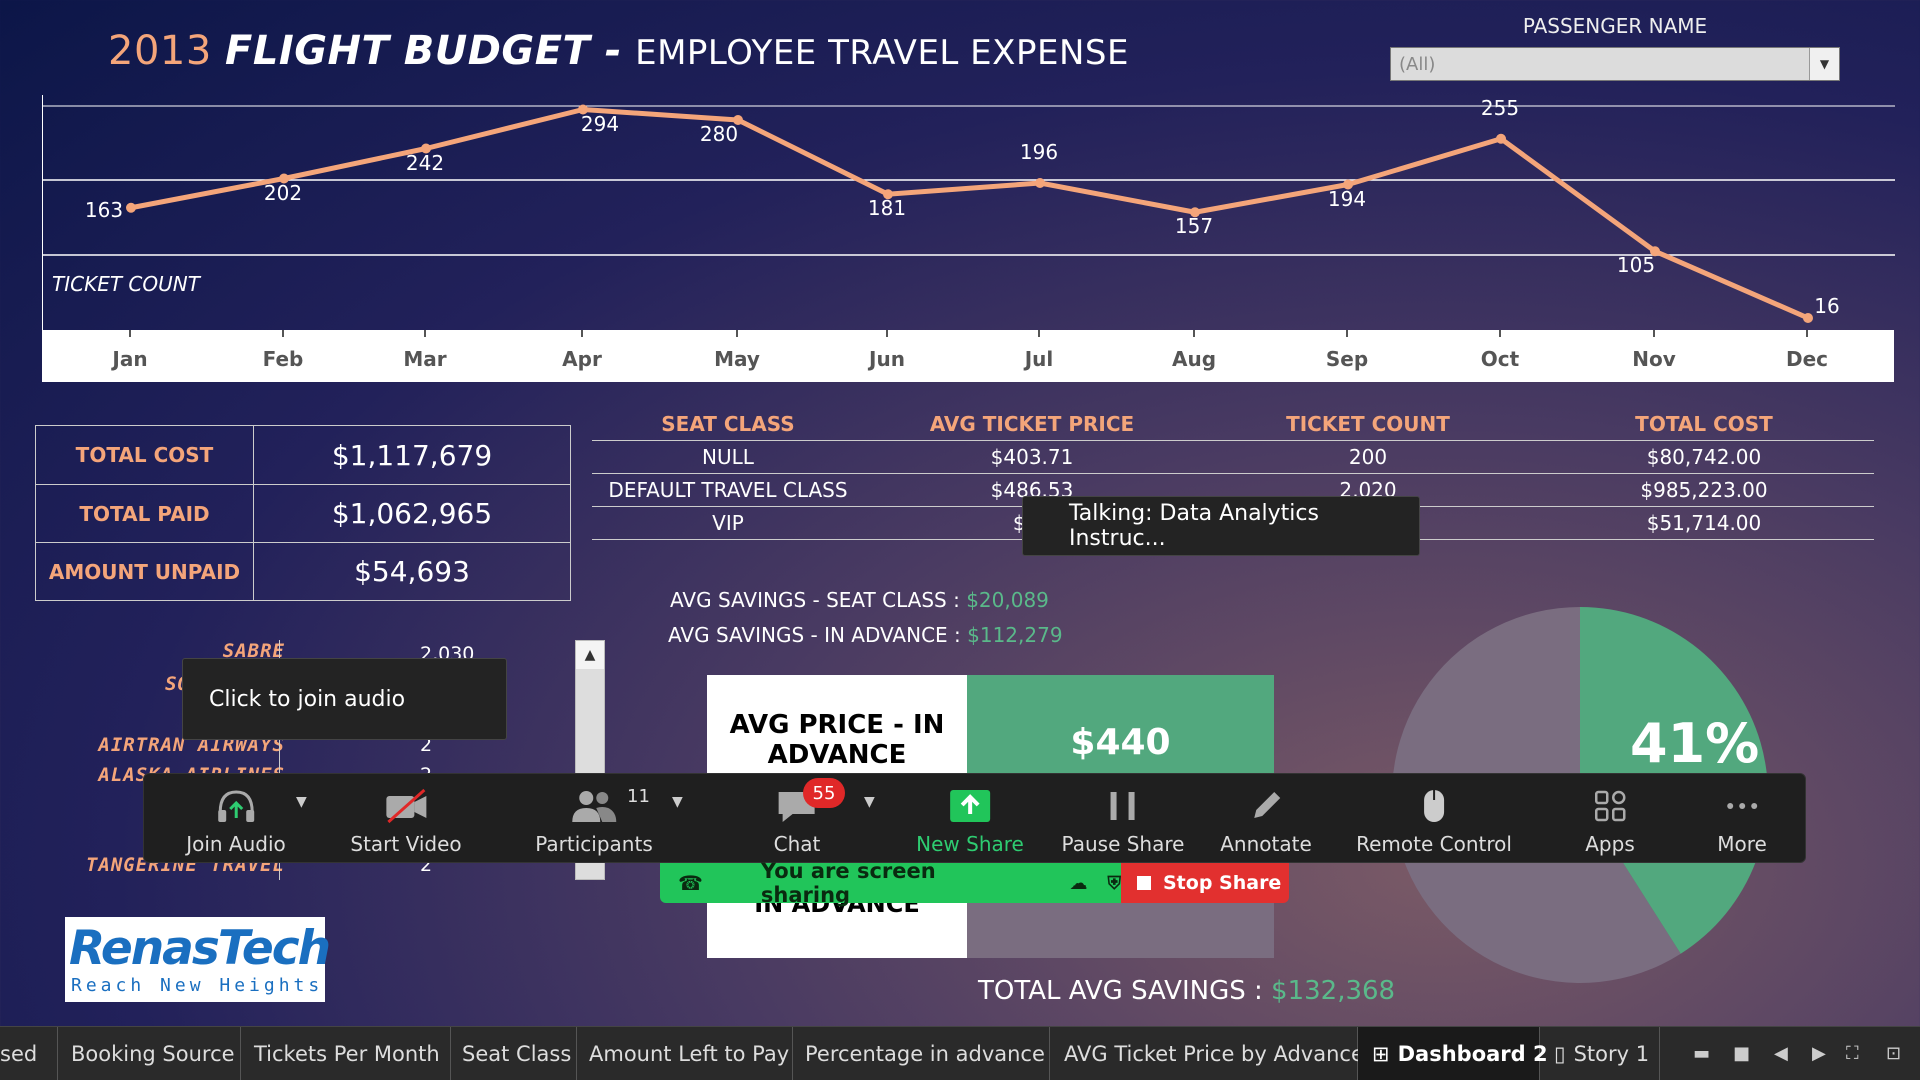  I want to click on start-video-label: Start Video, so click(406, 844).